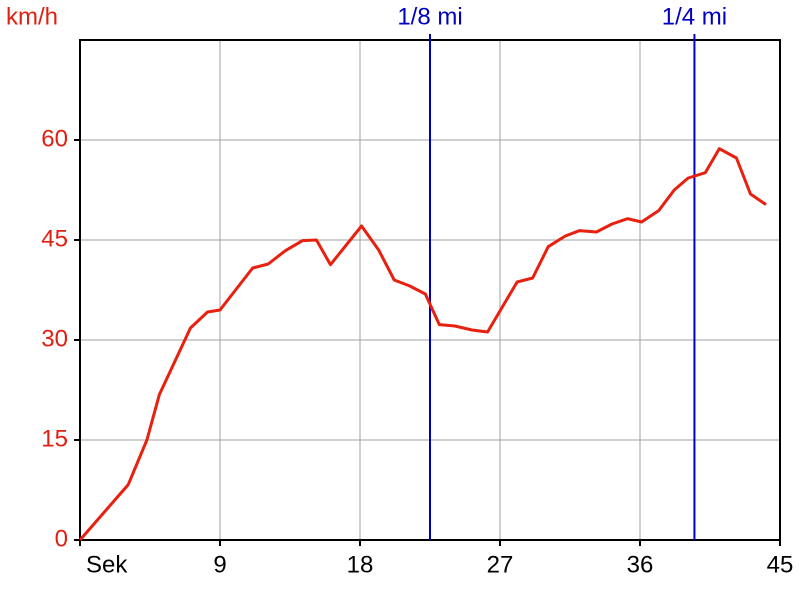  Describe the element at coordinates (61, 538) in the screenshot. I see `y-tick-label: 0` at that location.